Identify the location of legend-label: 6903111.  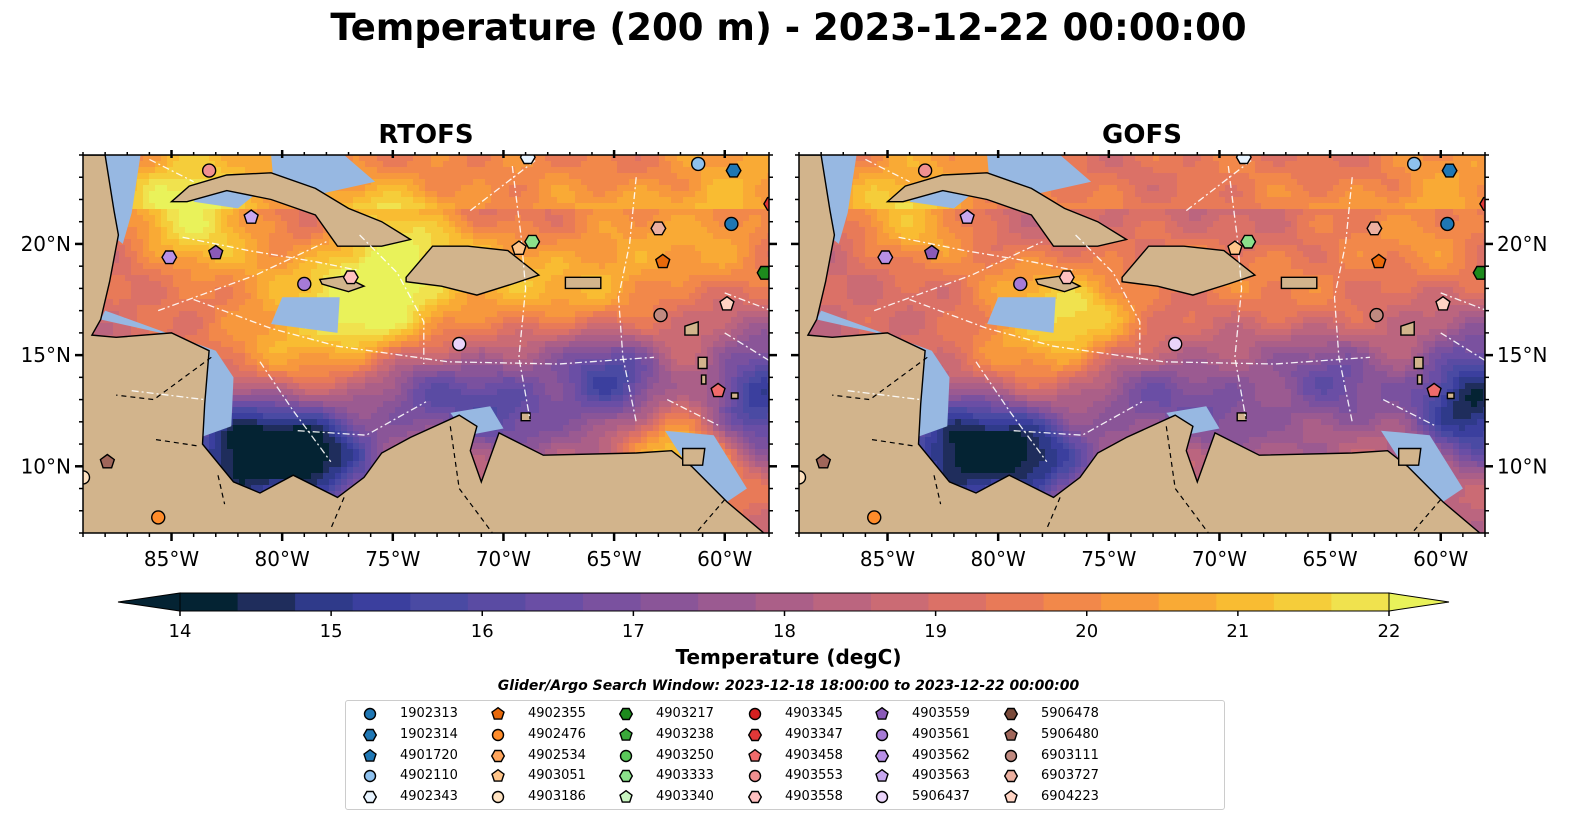
(1070, 755).